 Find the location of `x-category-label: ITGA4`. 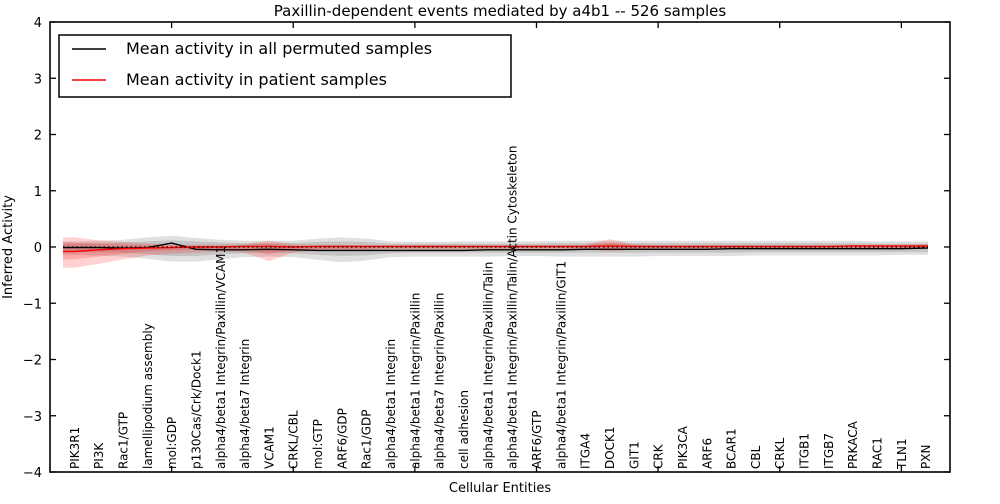

x-category-label: ITGA4 is located at coordinates (586, 451).